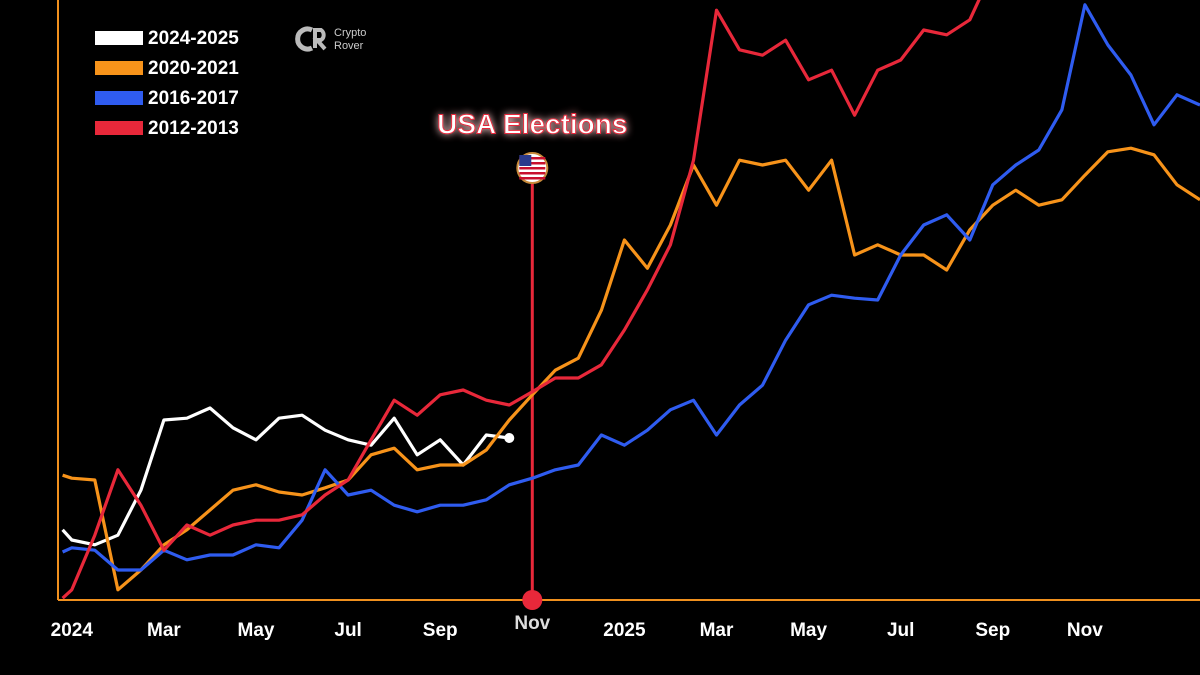  What do you see at coordinates (349, 46) in the screenshot?
I see `watermark-text: Rover` at bounding box center [349, 46].